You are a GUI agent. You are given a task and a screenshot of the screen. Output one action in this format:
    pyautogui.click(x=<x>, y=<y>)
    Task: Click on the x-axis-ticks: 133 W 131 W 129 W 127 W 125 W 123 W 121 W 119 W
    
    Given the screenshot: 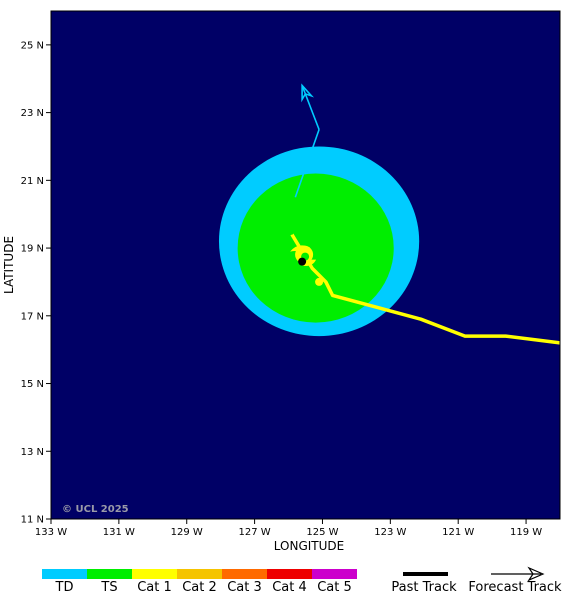 What is the action you would take?
    pyautogui.click(x=288, y=528)
    